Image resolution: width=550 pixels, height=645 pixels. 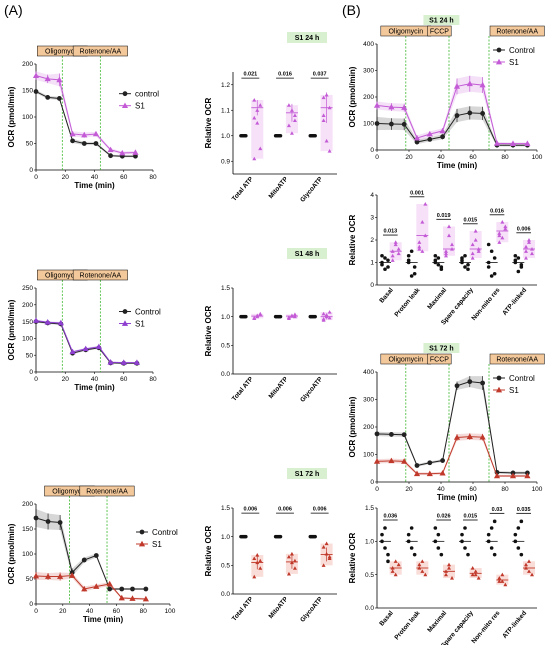 I want to click on error-band, so click(x=452, y=126).